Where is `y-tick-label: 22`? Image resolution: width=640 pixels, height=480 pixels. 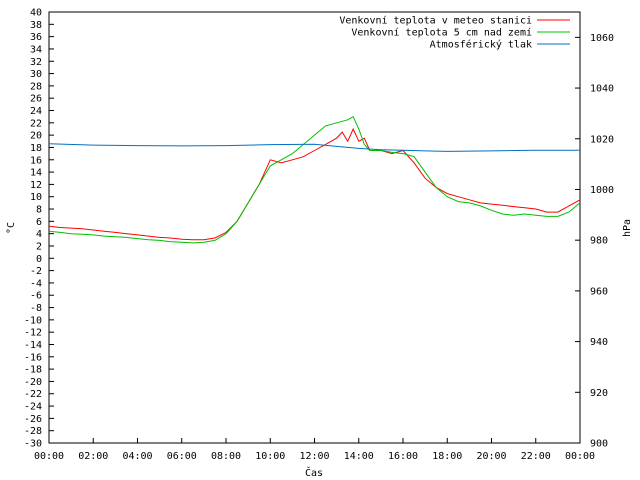 y-tick-label: 22 is located at coordinates (36, 123).